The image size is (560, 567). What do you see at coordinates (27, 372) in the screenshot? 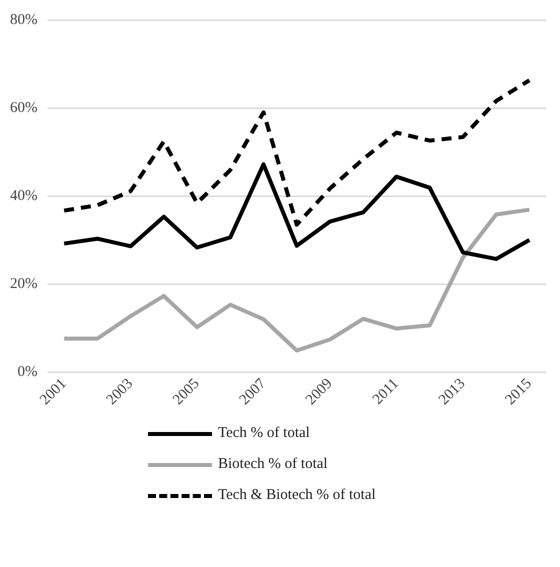
I see `y-tick-label: 0%` at bounding box center [27, 372].